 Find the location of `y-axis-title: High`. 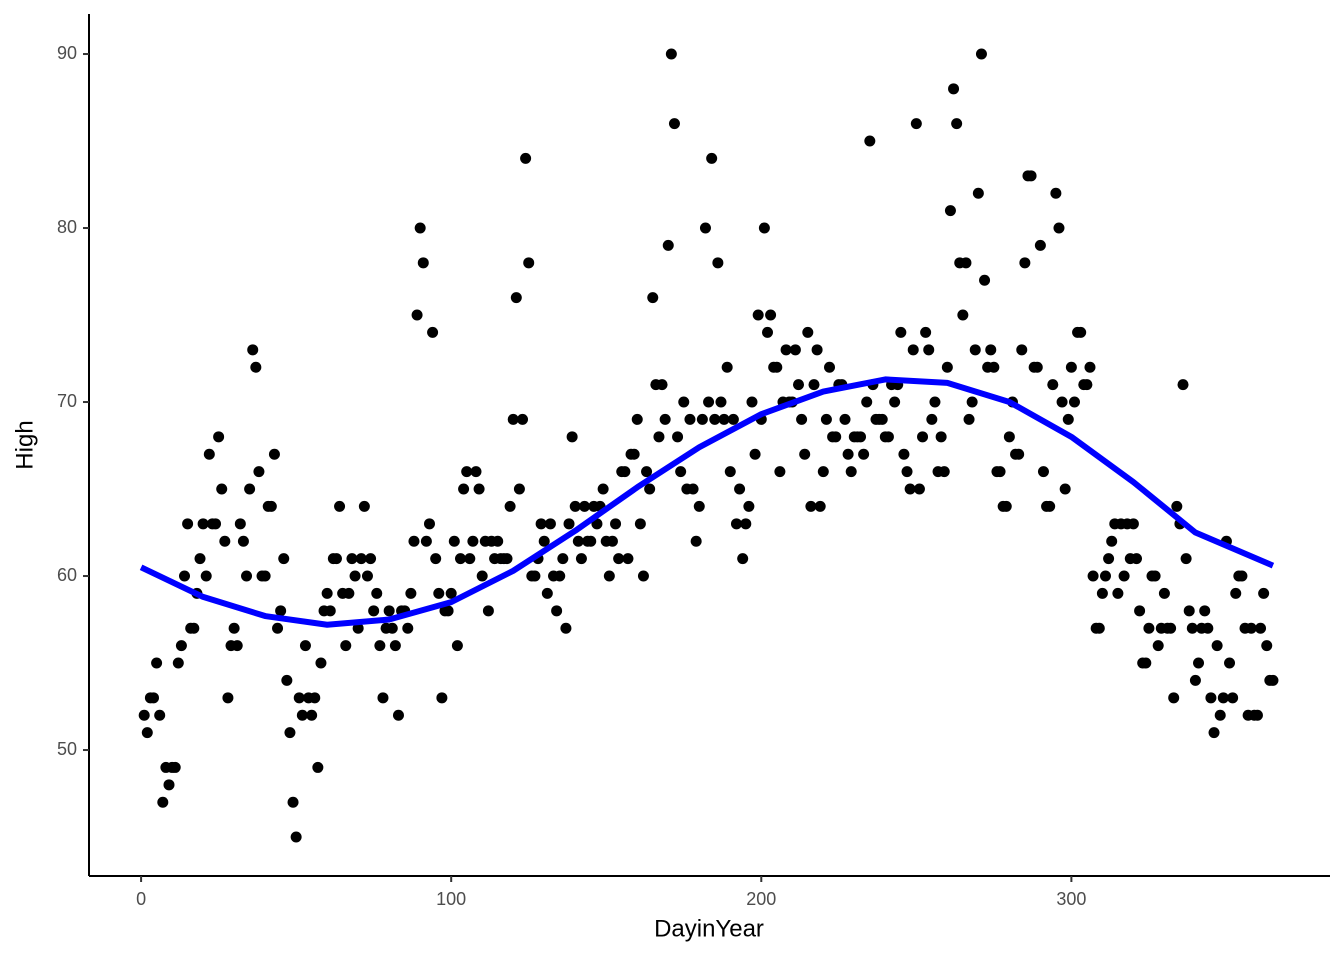

y-axis-title: High is located at coordinates (24, 444).